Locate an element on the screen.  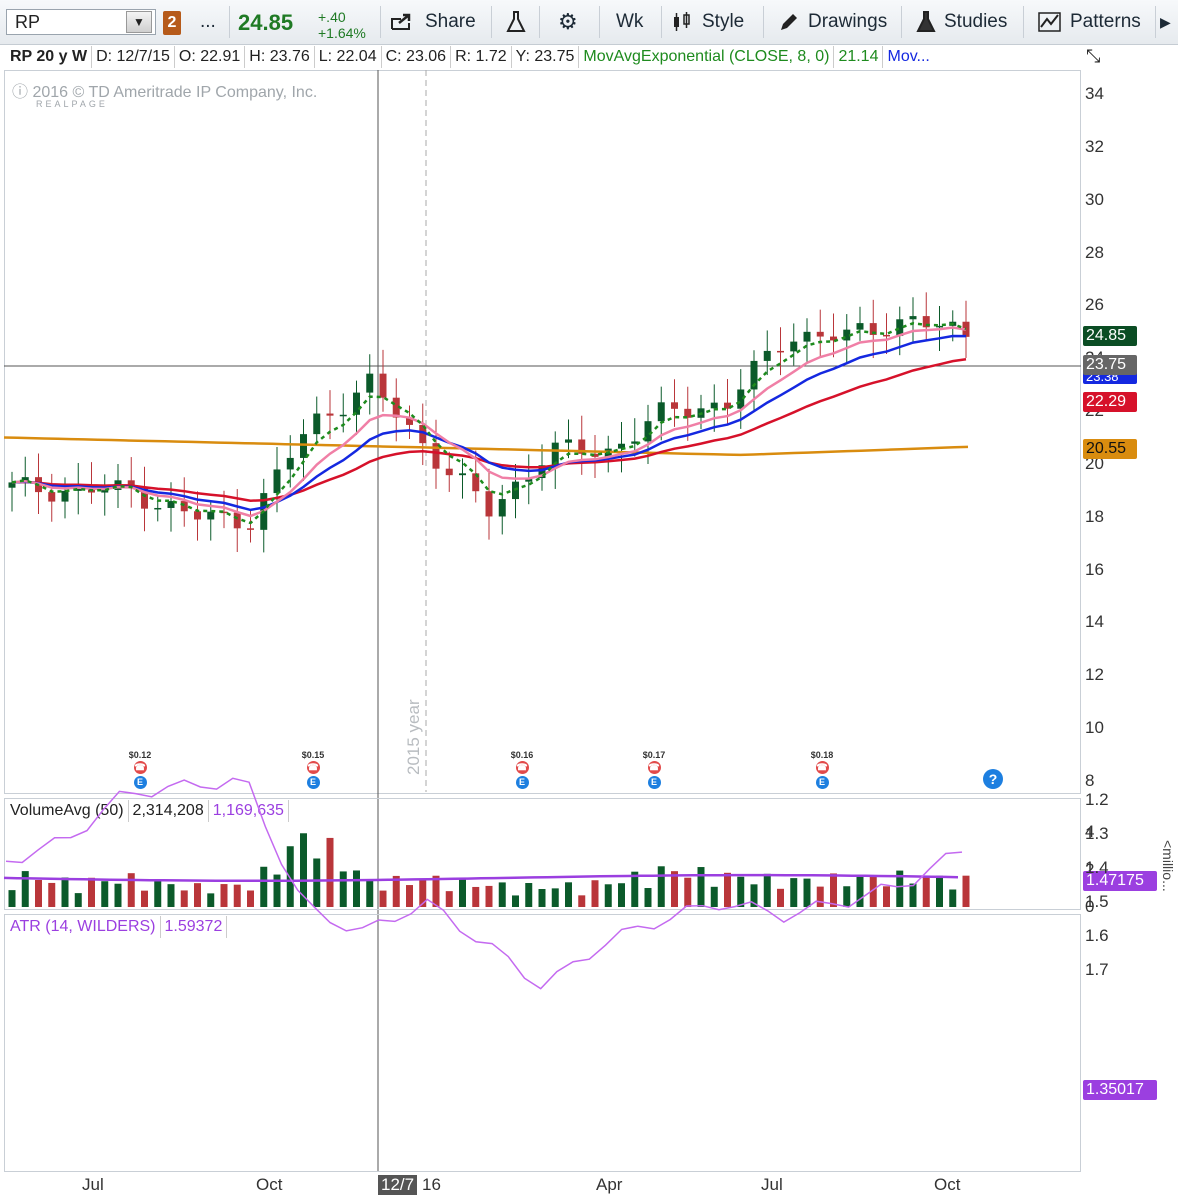
time-axis-label: Oct is located at coordinates (947, 1184).